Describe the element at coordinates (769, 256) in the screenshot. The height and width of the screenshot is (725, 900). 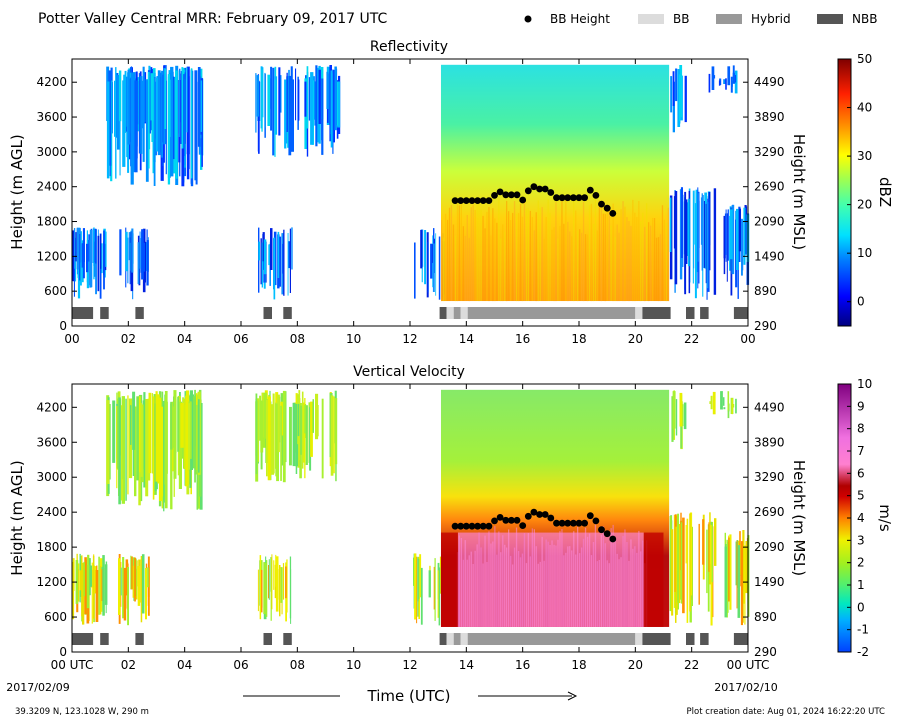
I see `y-tick-label-right: 1490` at that location.